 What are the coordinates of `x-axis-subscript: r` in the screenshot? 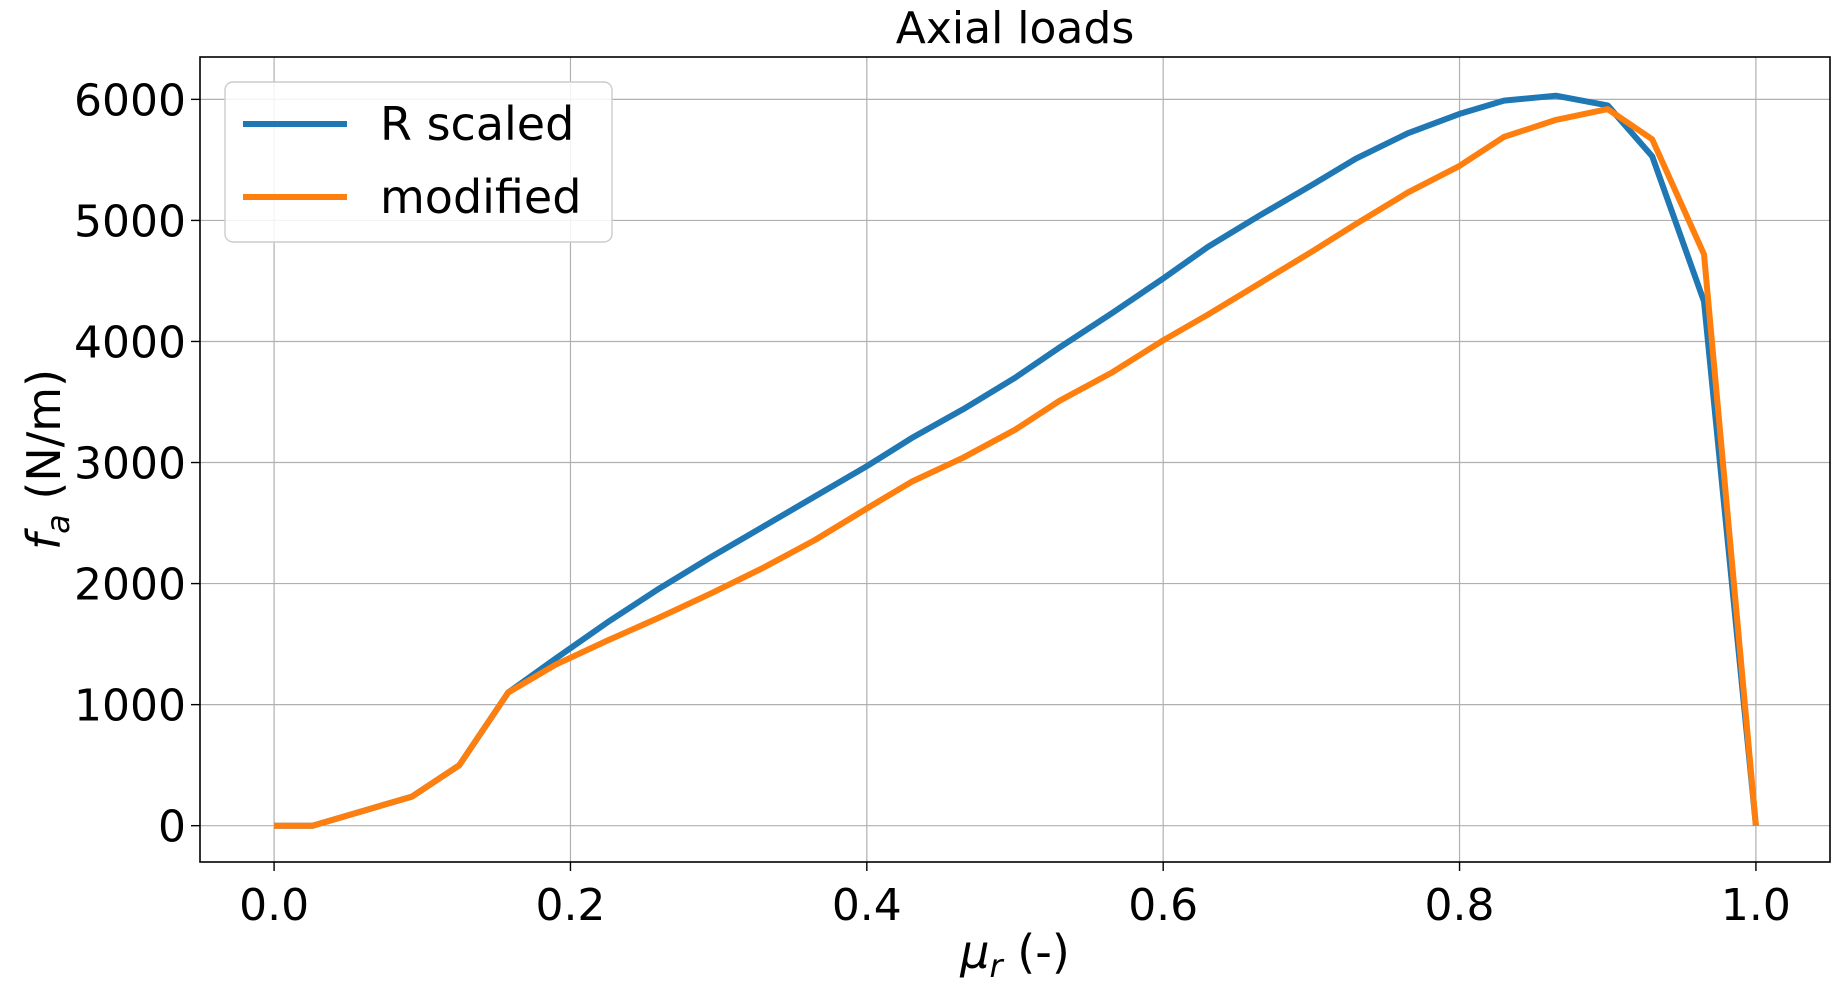 It's located at (997, 966).